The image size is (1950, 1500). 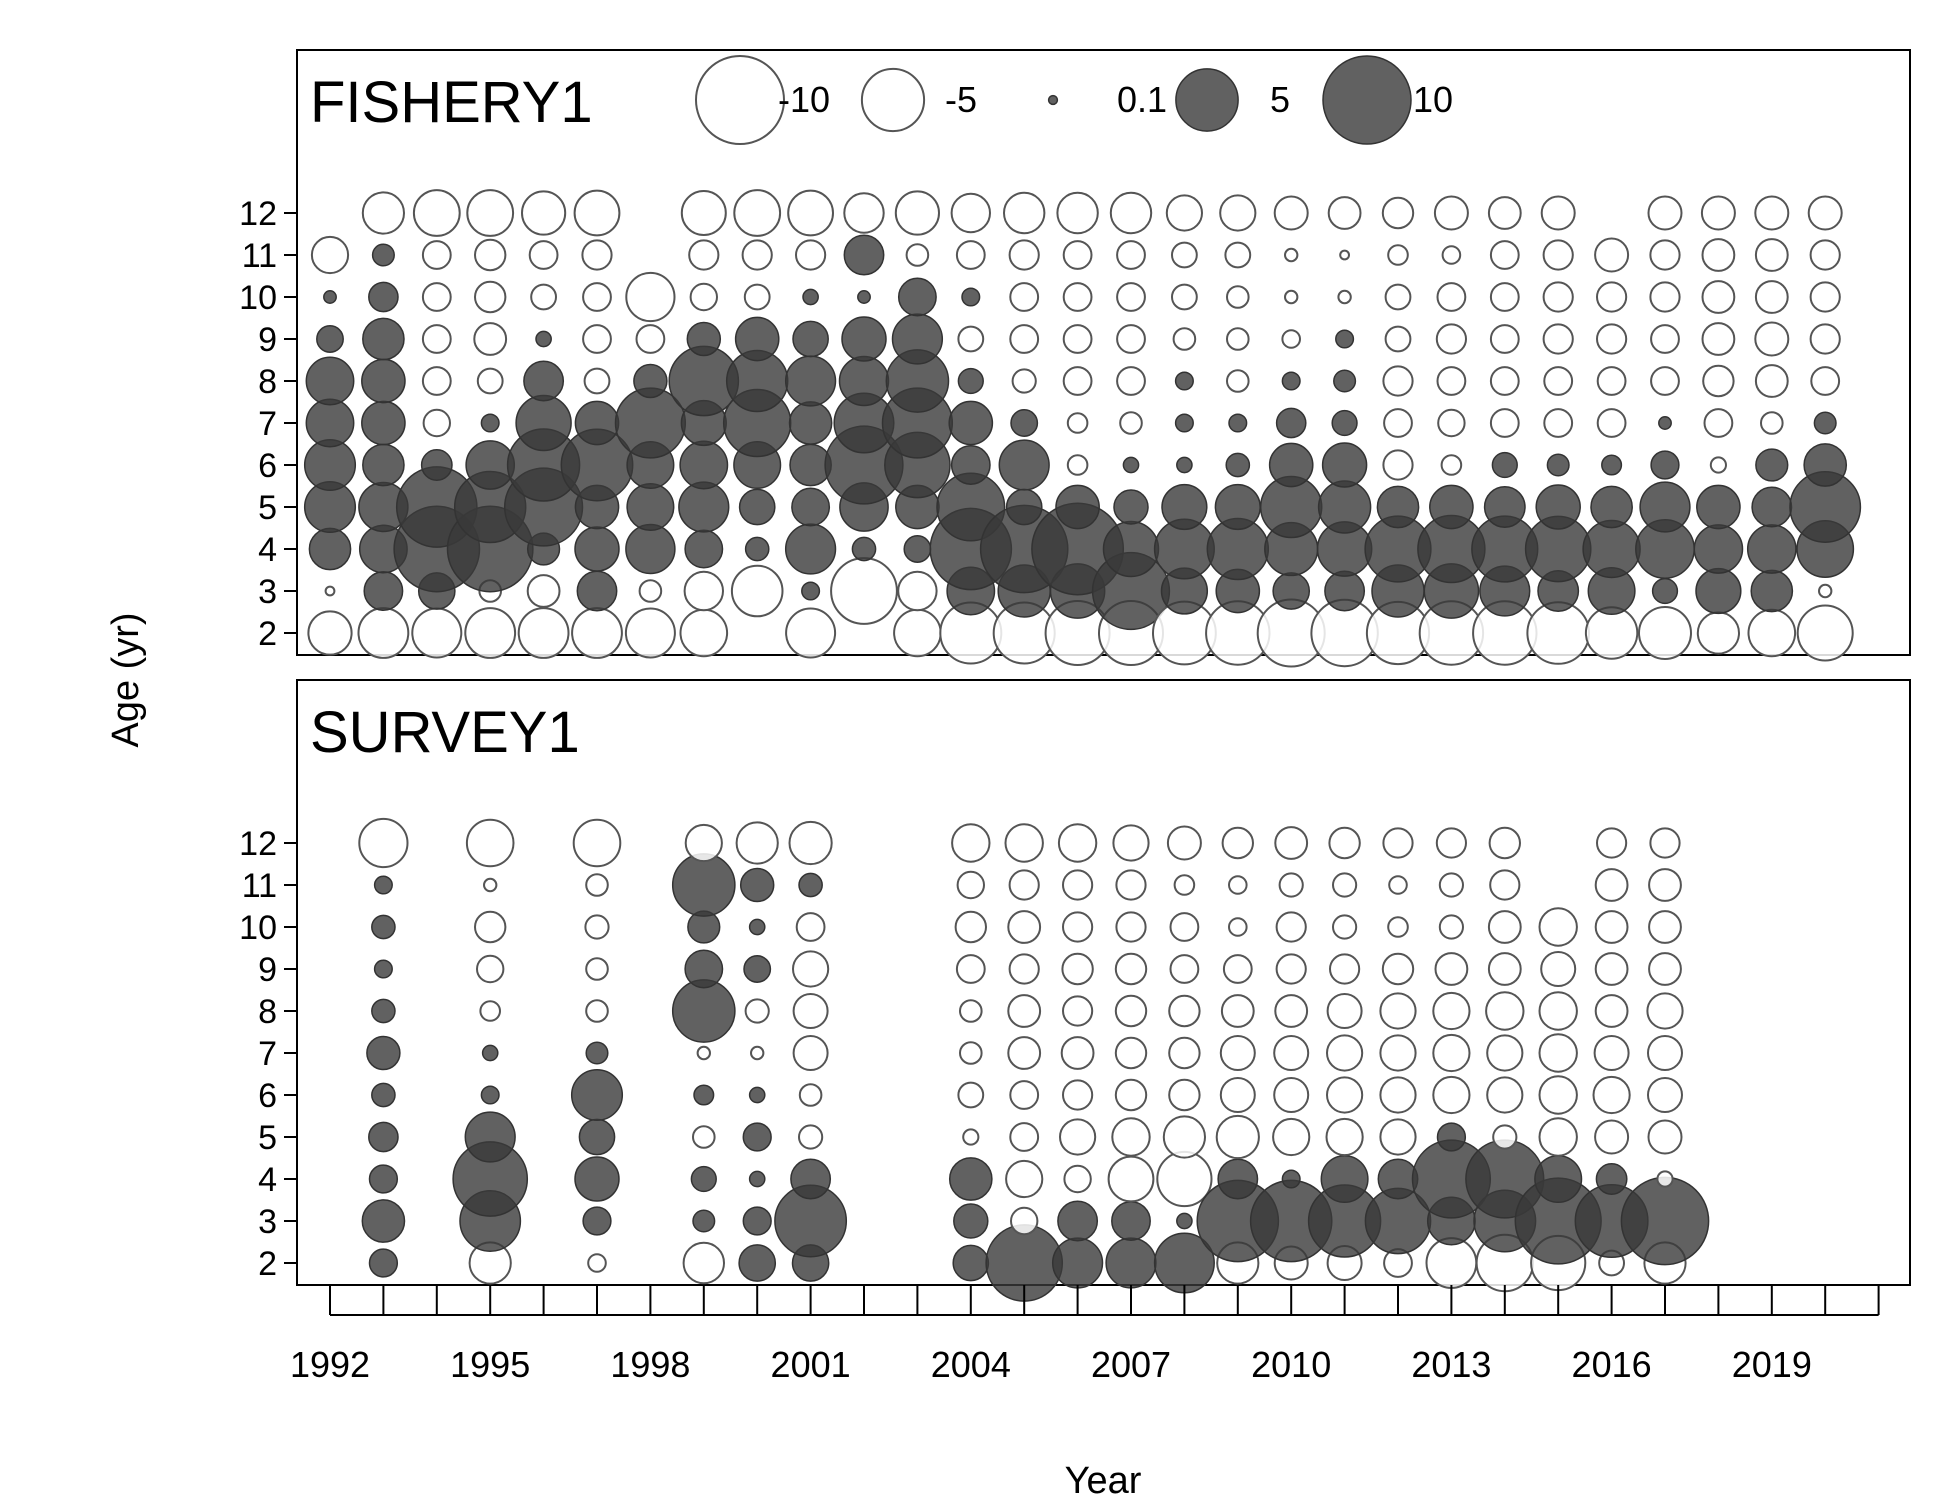 What do you see at coordinates (971, 1364) in the screenshot?
I see `x-tick-label: 2004` at bounding box center [971, 1364].